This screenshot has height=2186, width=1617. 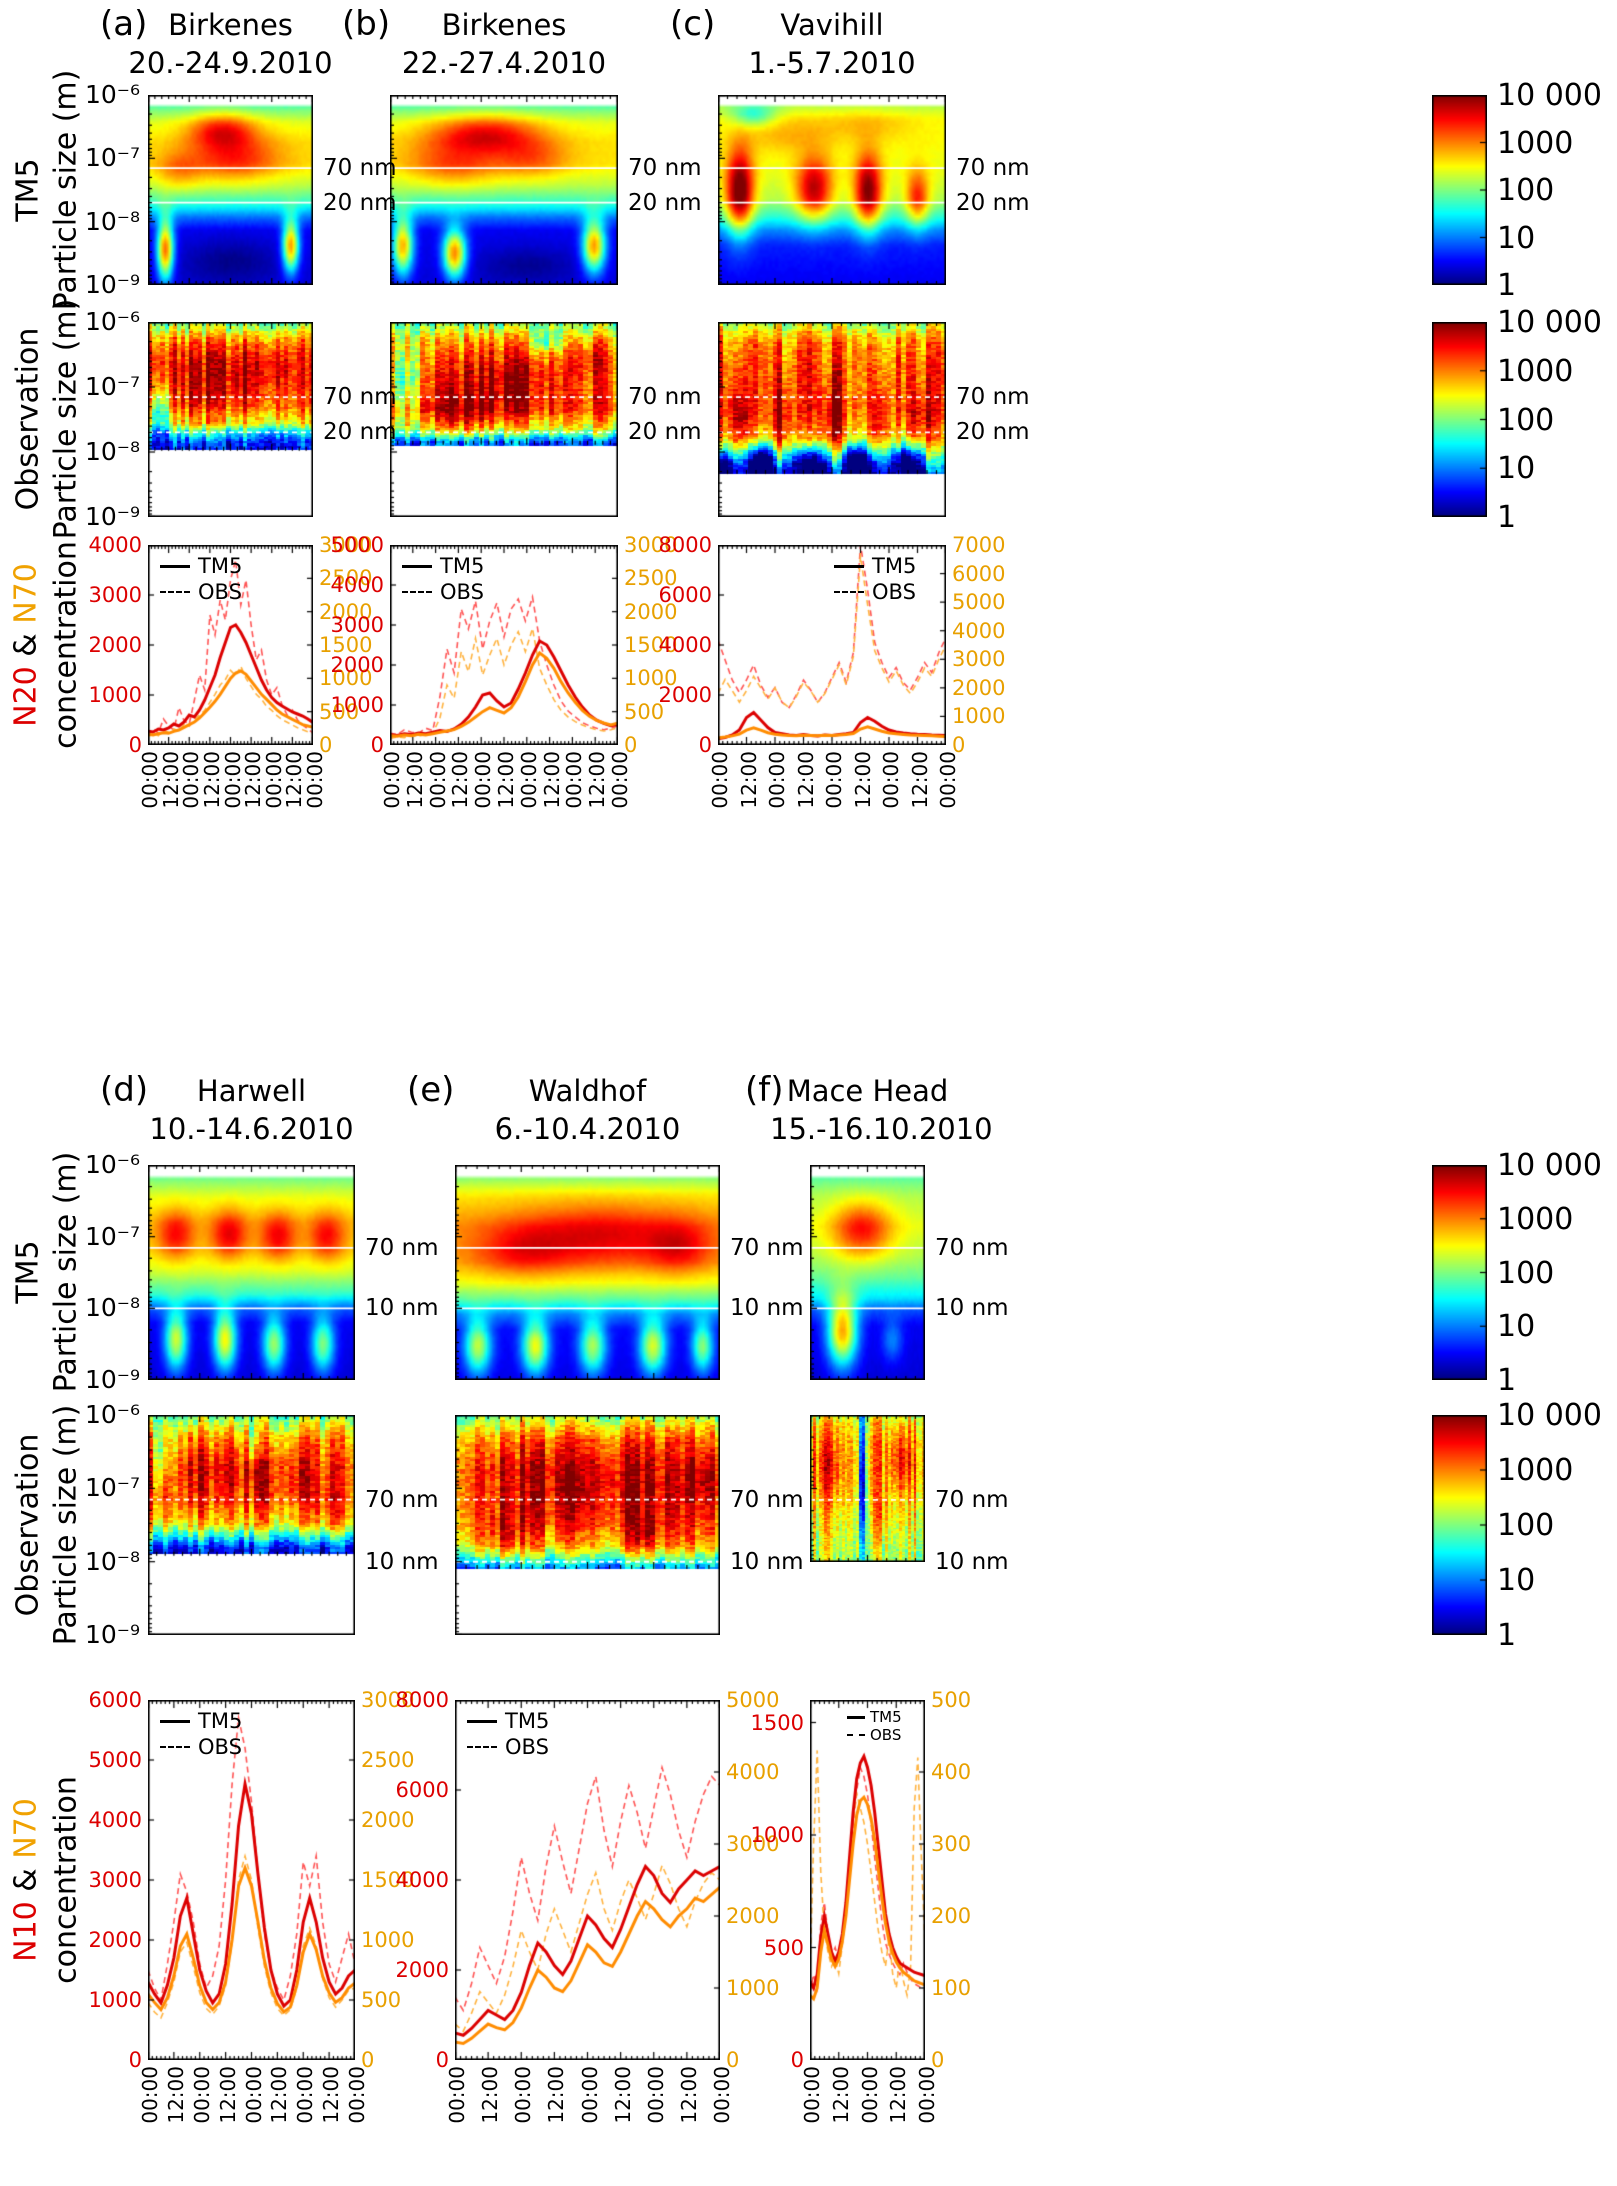 I want to click on left-axis-tick: 6000, so click(x=422, y=1790).